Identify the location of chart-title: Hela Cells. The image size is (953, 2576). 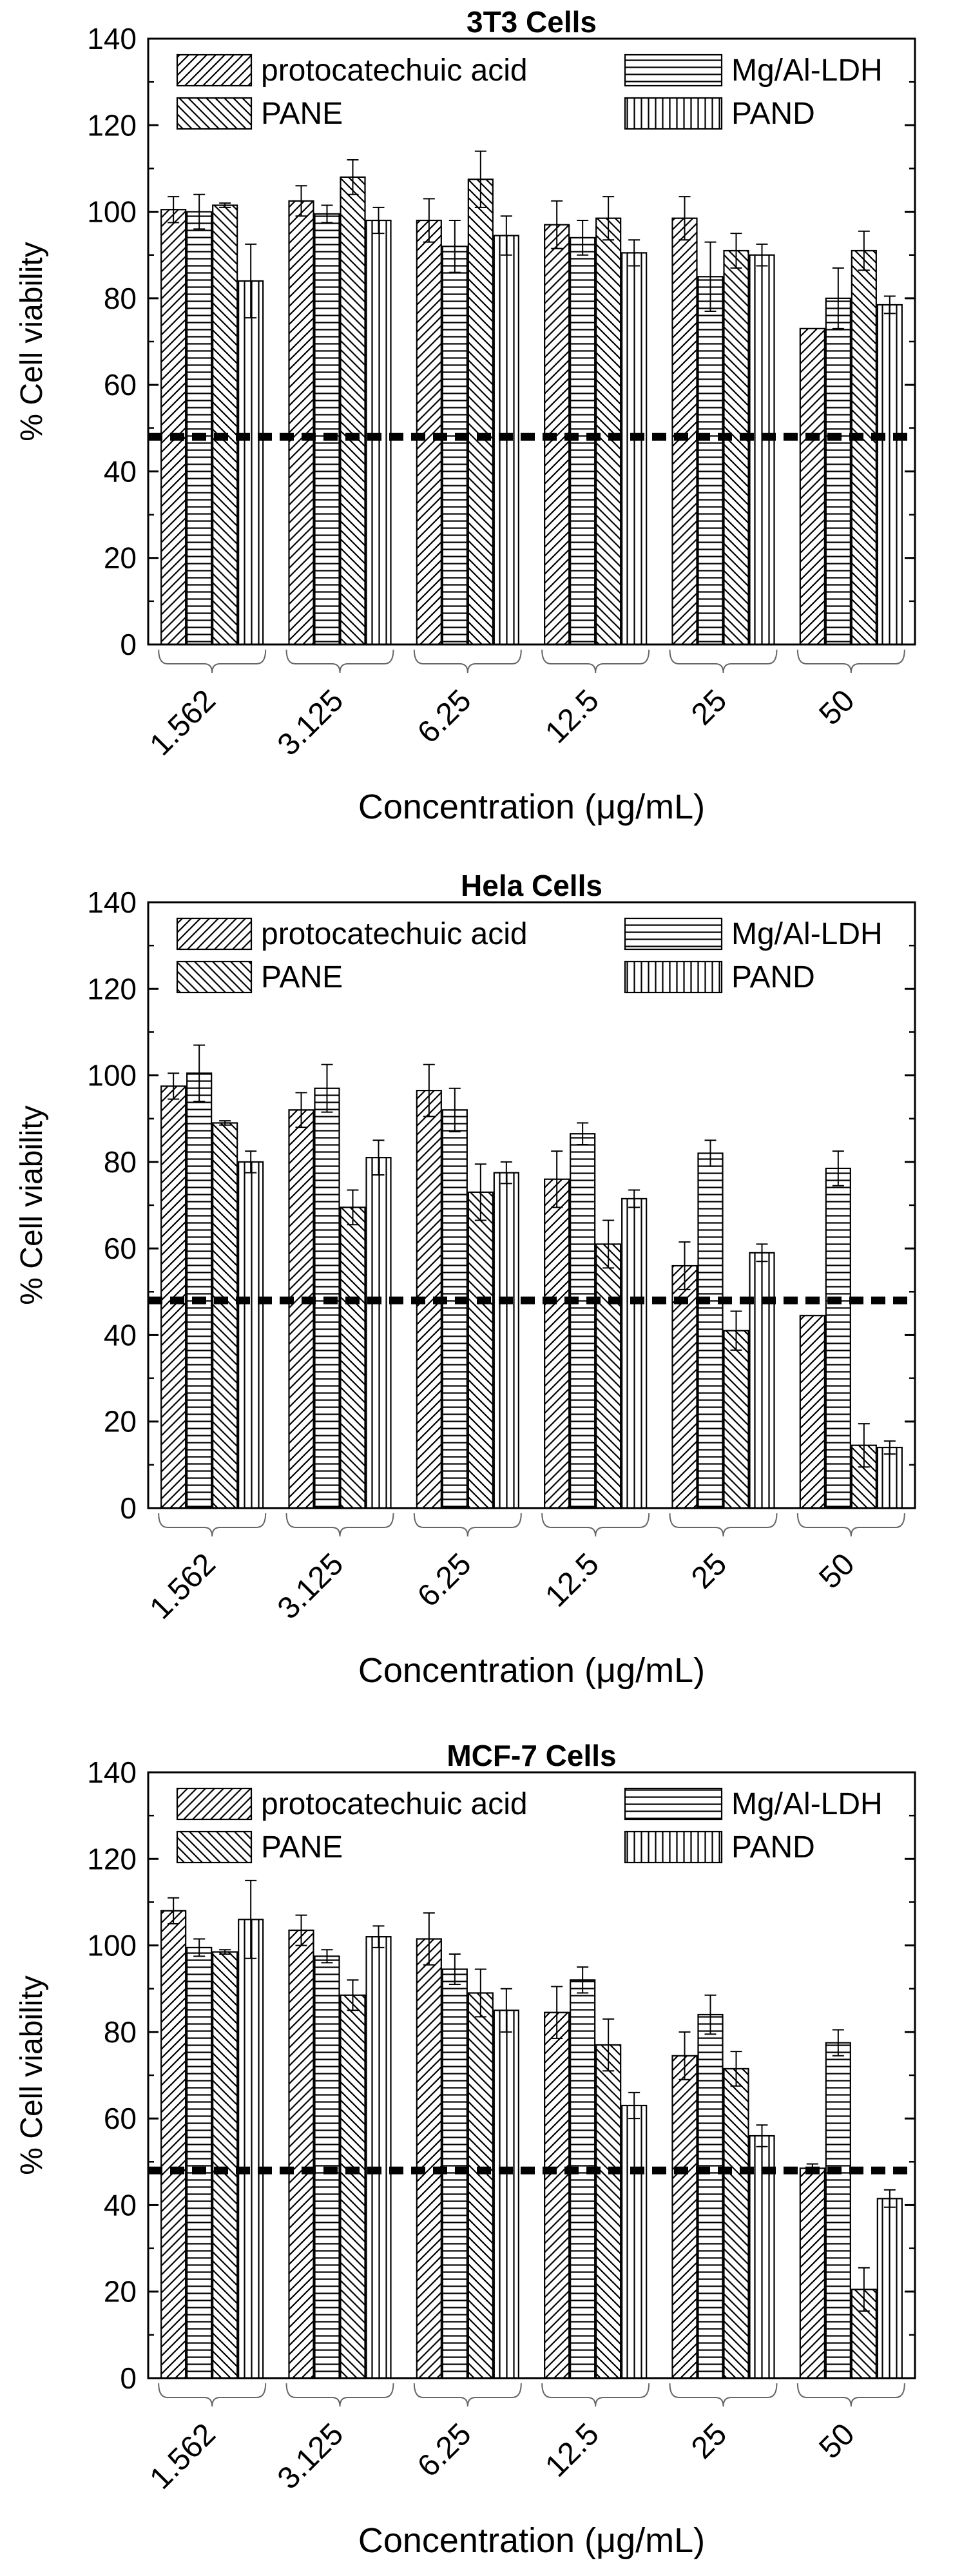
(531, 885).